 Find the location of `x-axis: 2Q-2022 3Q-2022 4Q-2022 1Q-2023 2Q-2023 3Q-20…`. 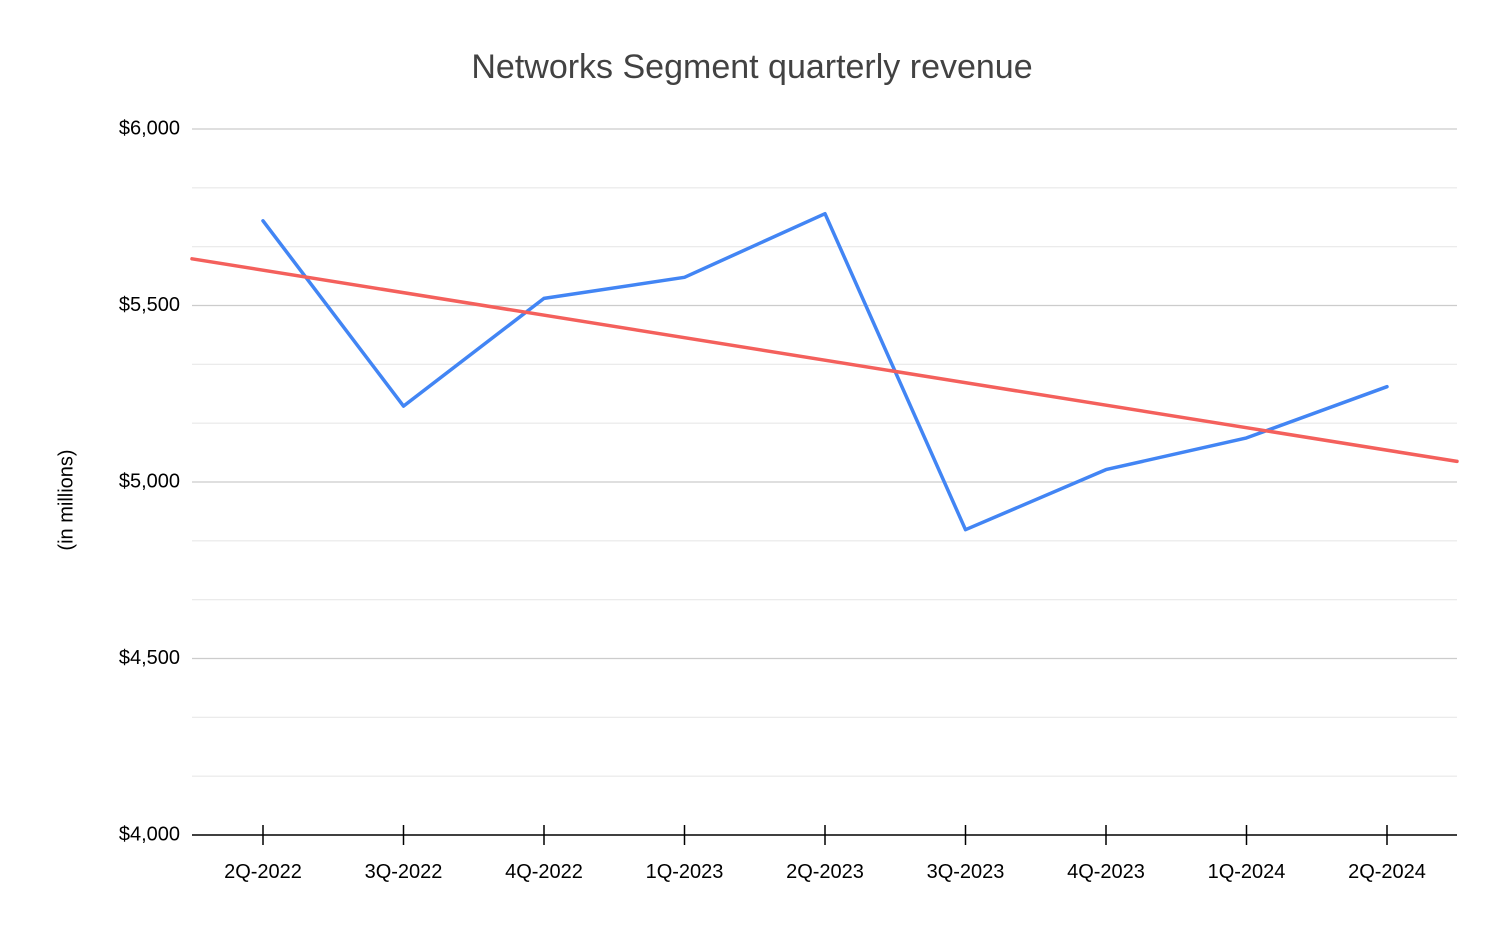

x-axis: 2Q-2022 3Q-2022 4Q-2022 1Q-2023 2Q-2023 3Q-20… is located at coordinates (824, 854).